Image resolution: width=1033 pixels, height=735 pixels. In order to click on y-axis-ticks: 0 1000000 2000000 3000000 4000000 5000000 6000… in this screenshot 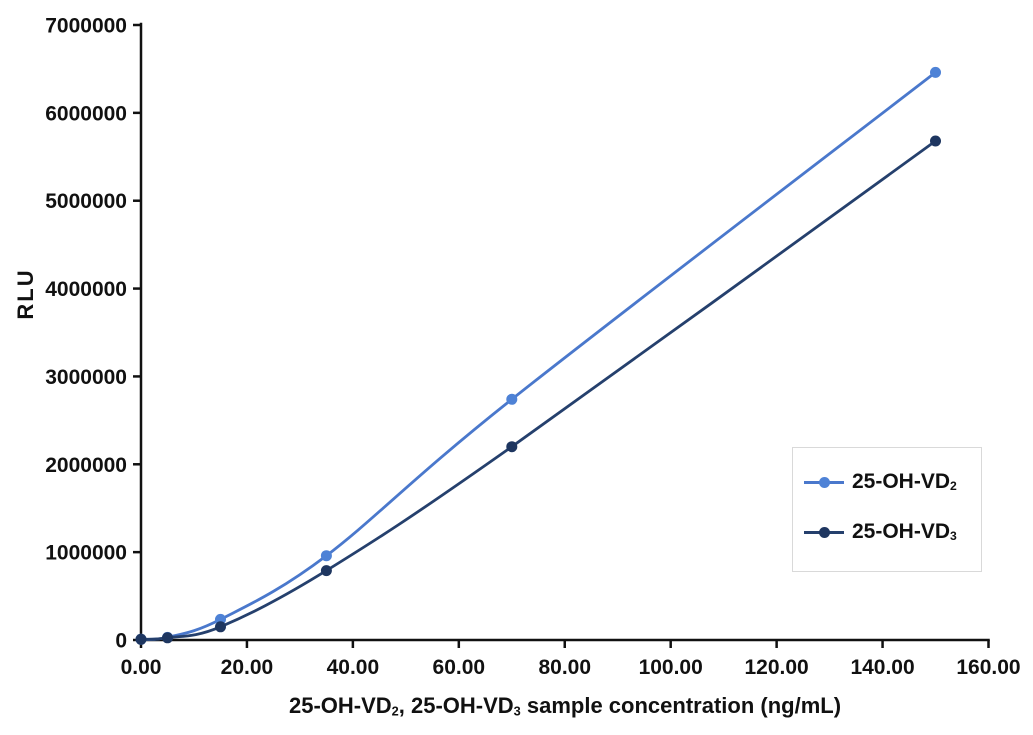, I will do `click(93, 334)`.